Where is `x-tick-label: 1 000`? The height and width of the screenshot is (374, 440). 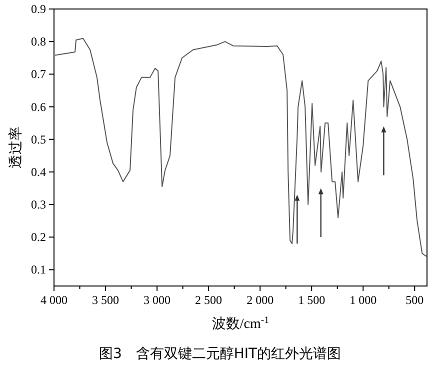 x-tick-label: 1 000 is located at coordinates (363, 300).